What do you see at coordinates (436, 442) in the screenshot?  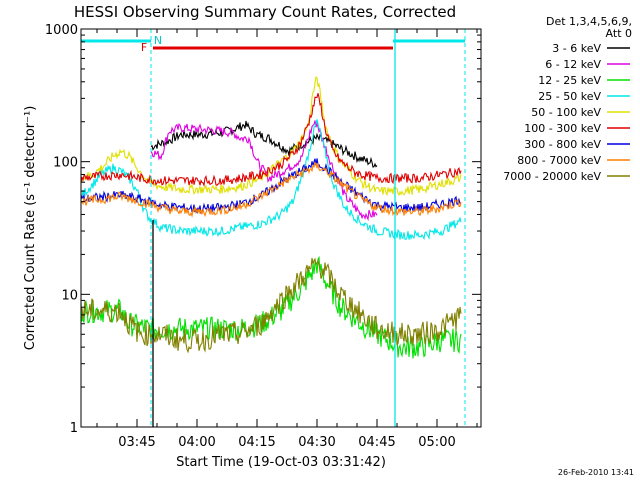 I see `x-tick-label: 05:00` at bounding box center [436, 442].